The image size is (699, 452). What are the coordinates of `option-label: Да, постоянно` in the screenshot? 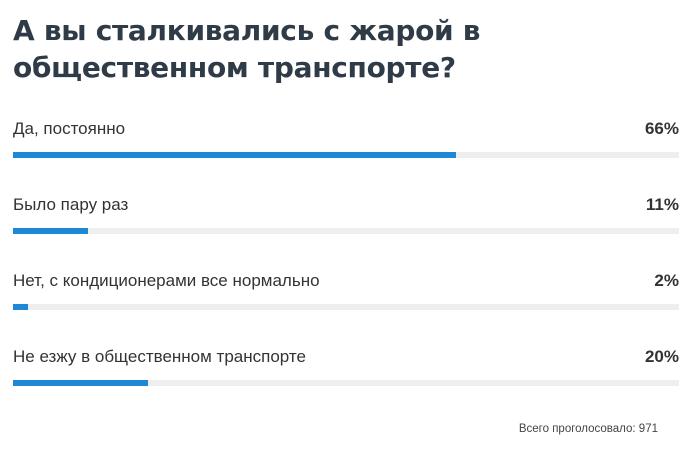 It's located at (69, 128).